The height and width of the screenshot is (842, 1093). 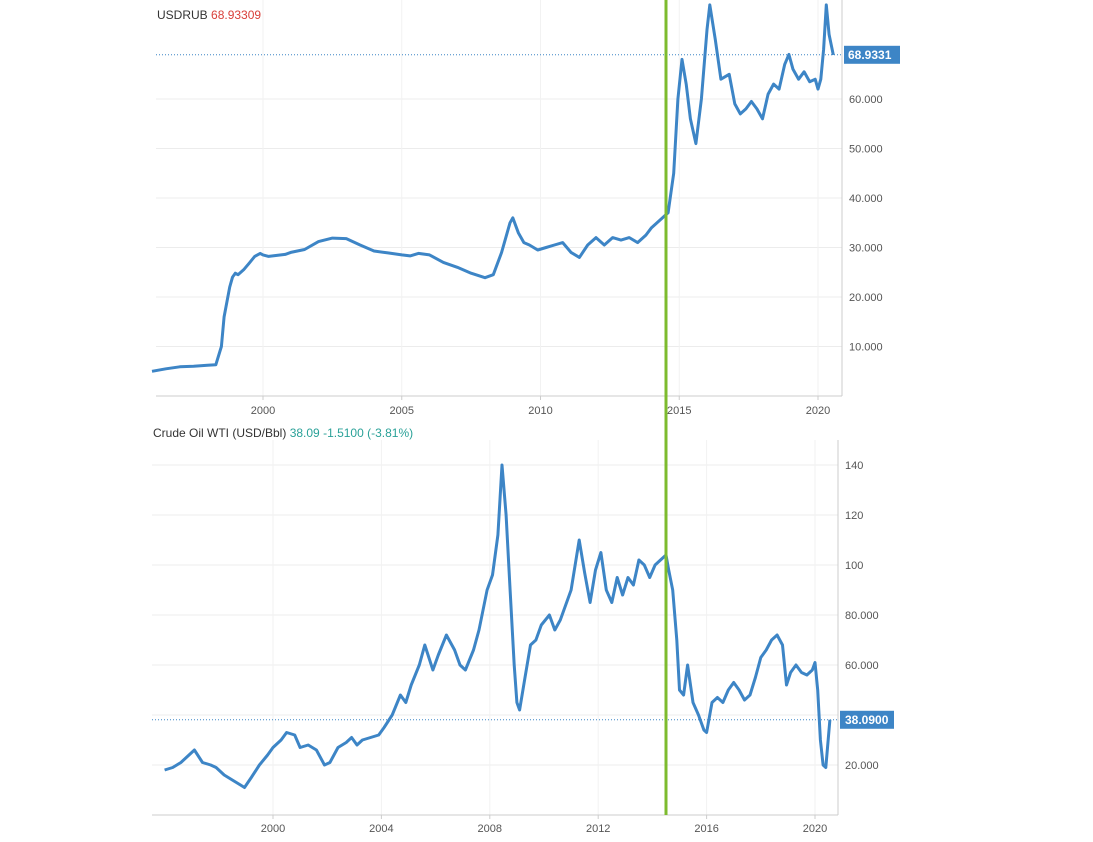 I want to click on oil-y-tick-label: 60.000, so click(x=862, y=666).